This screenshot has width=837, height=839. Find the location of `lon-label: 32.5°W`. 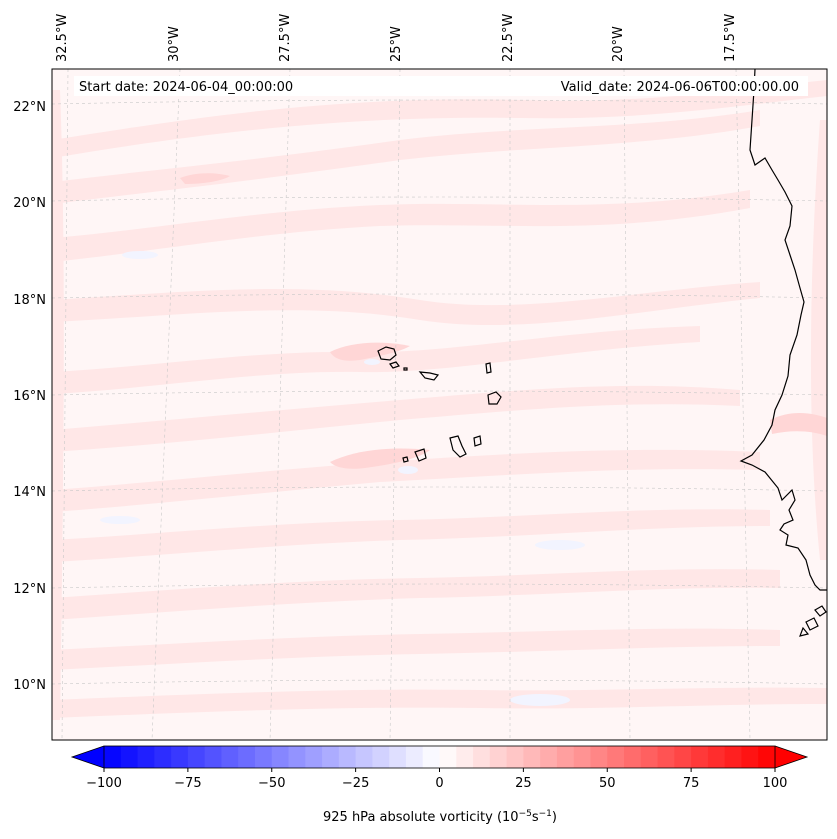

lon-label: 32.5°W is located at coordinates (62, 38).